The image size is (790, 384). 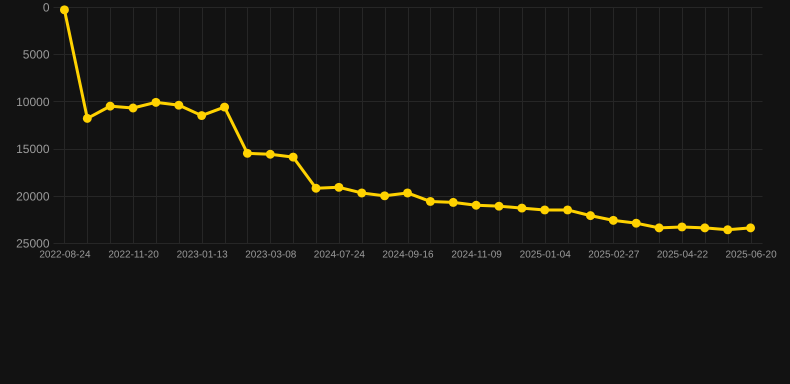 I want to click on x-tick-label: 2023-01-13, so click(x=202, y=255).